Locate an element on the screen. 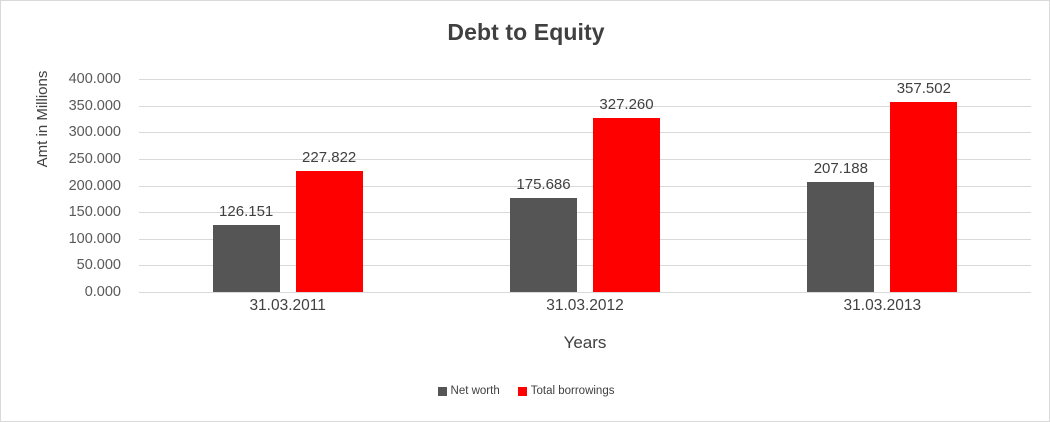  x-axis-category-label: 31.03.2011 is located at coordinates (287, 305).